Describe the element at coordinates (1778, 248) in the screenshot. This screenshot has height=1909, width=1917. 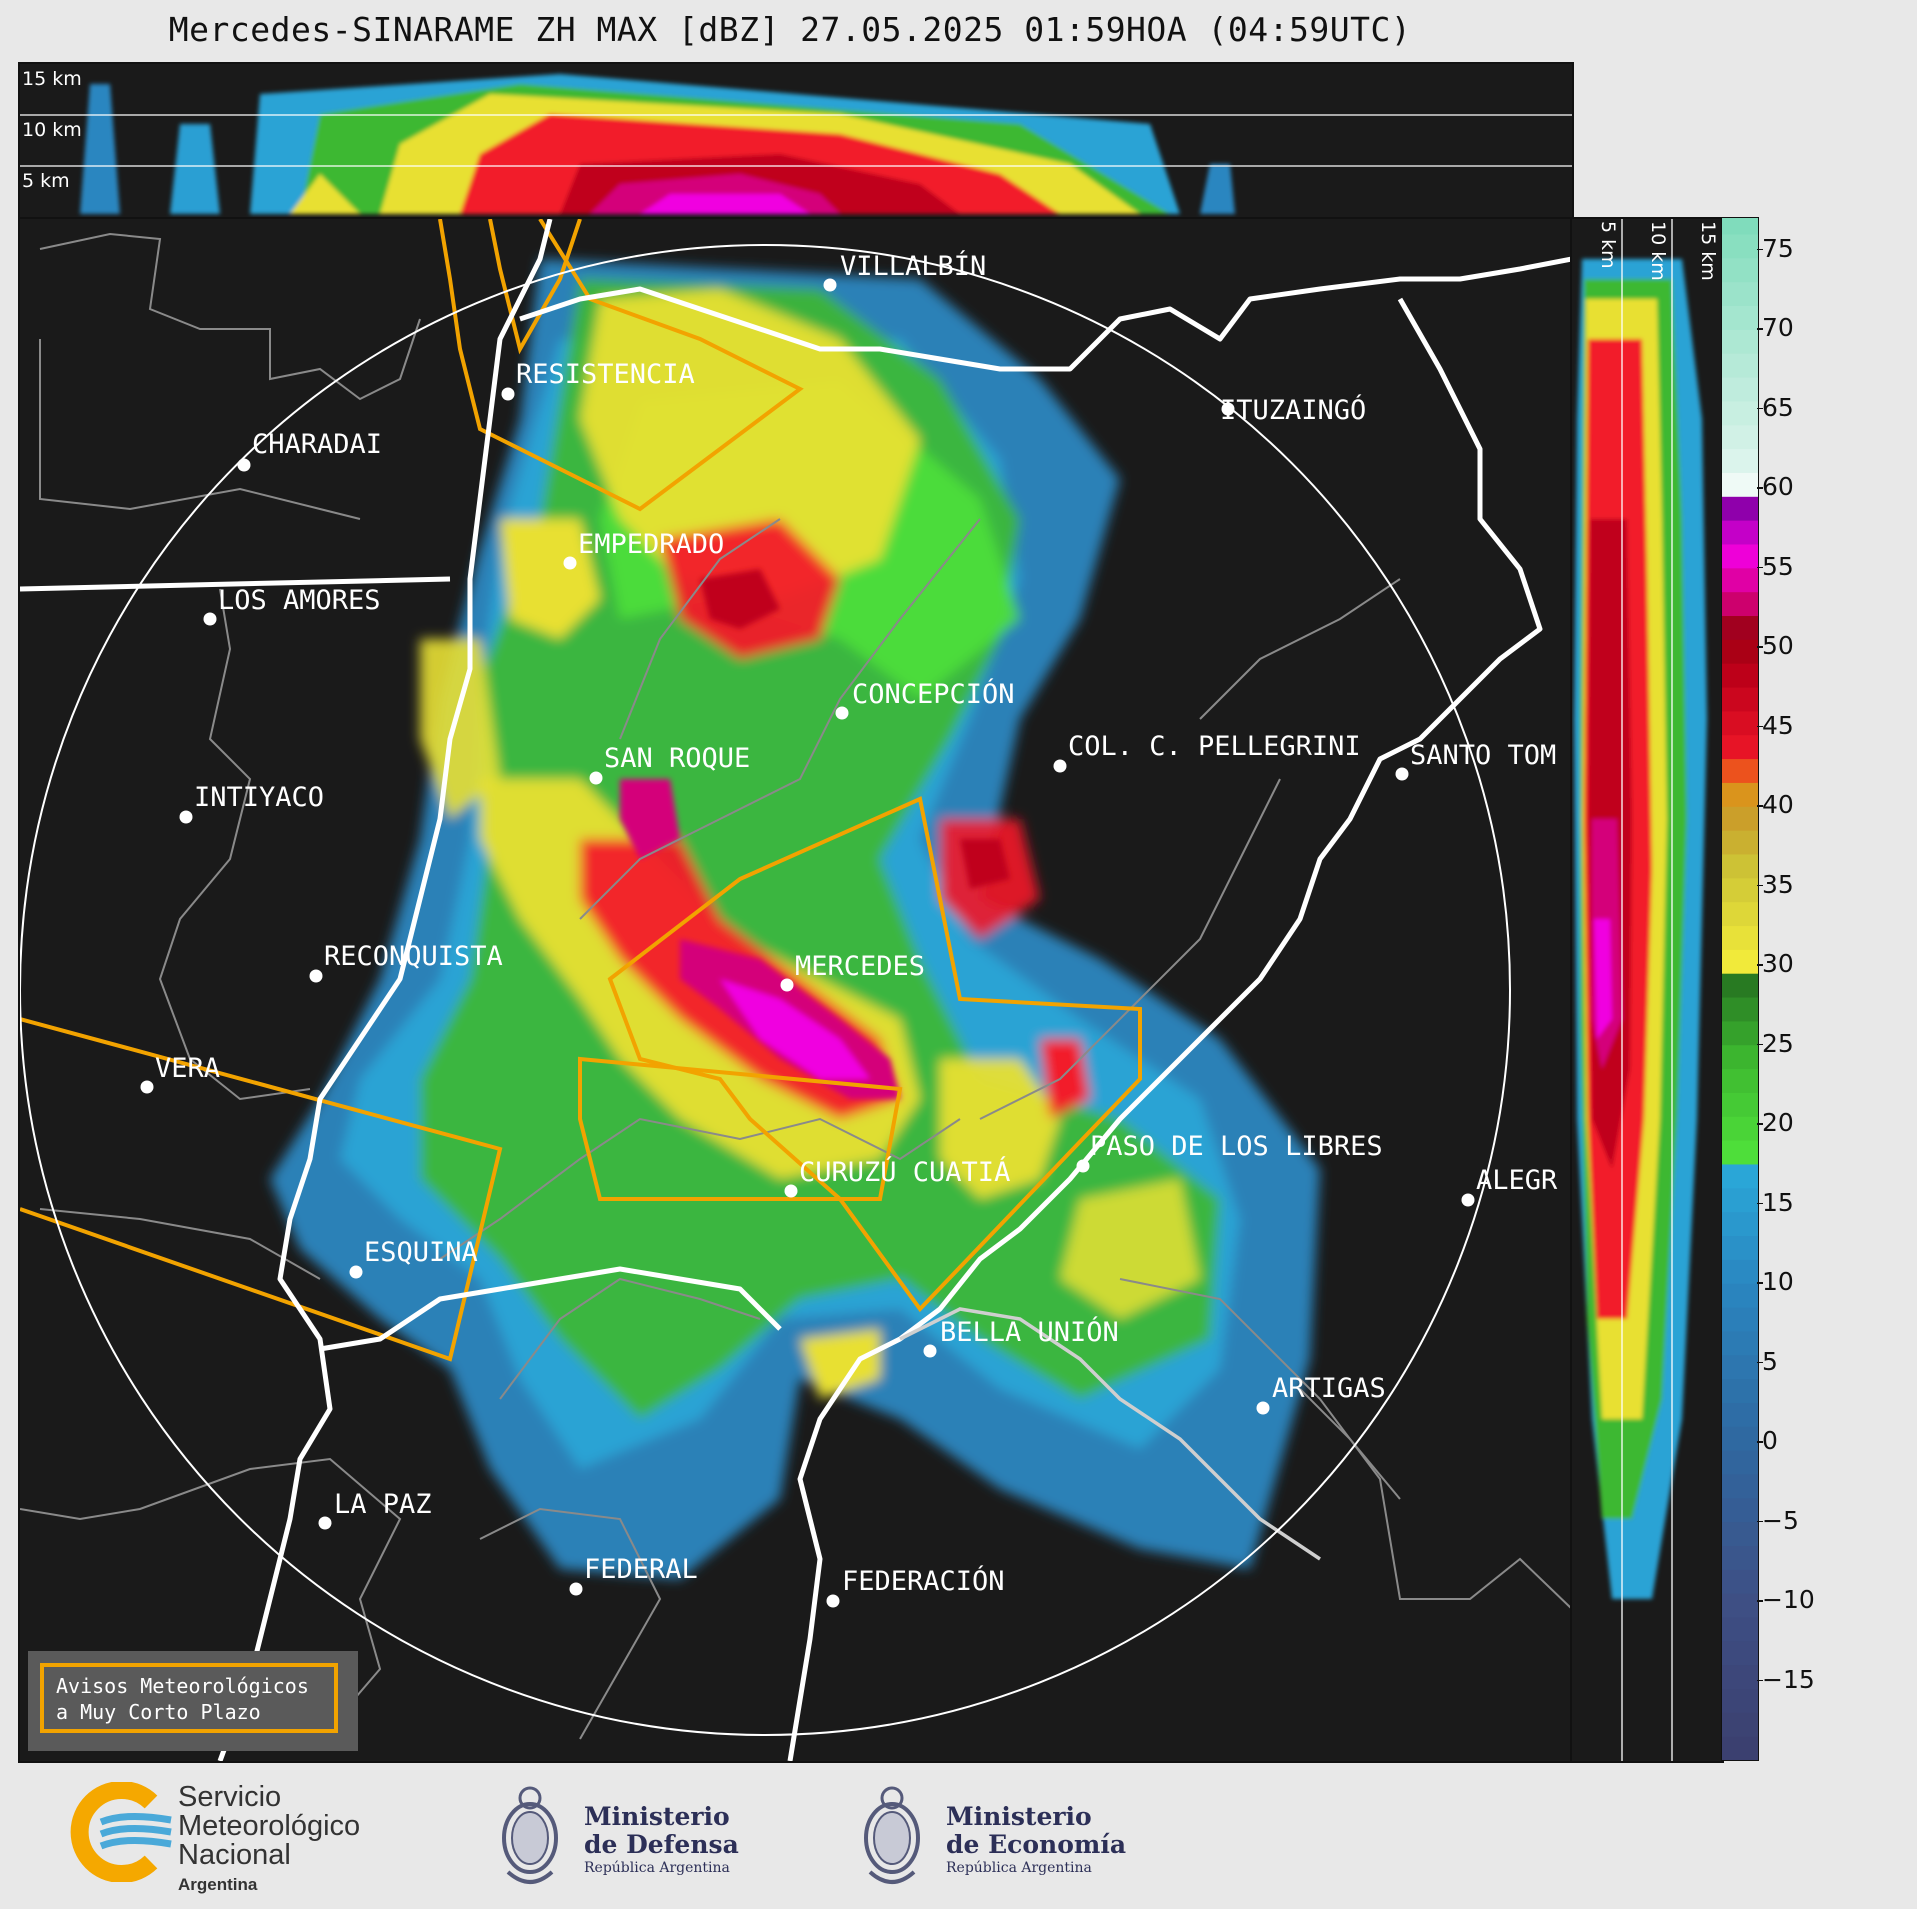
I see `colorbar-tick-label: 75` at that location.